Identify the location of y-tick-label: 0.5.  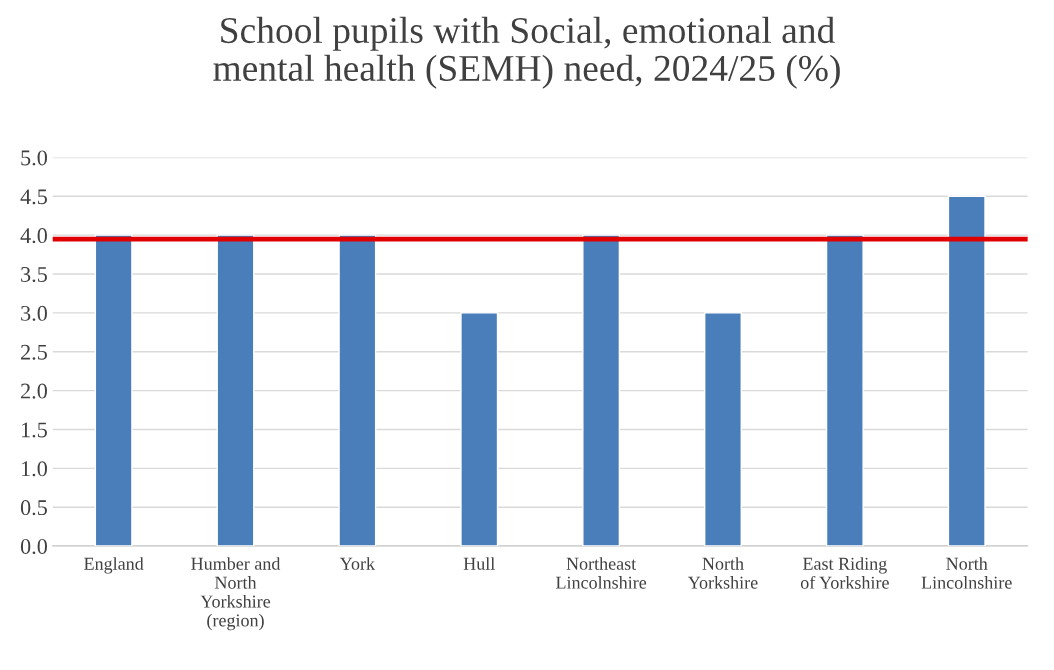
(33, 508).